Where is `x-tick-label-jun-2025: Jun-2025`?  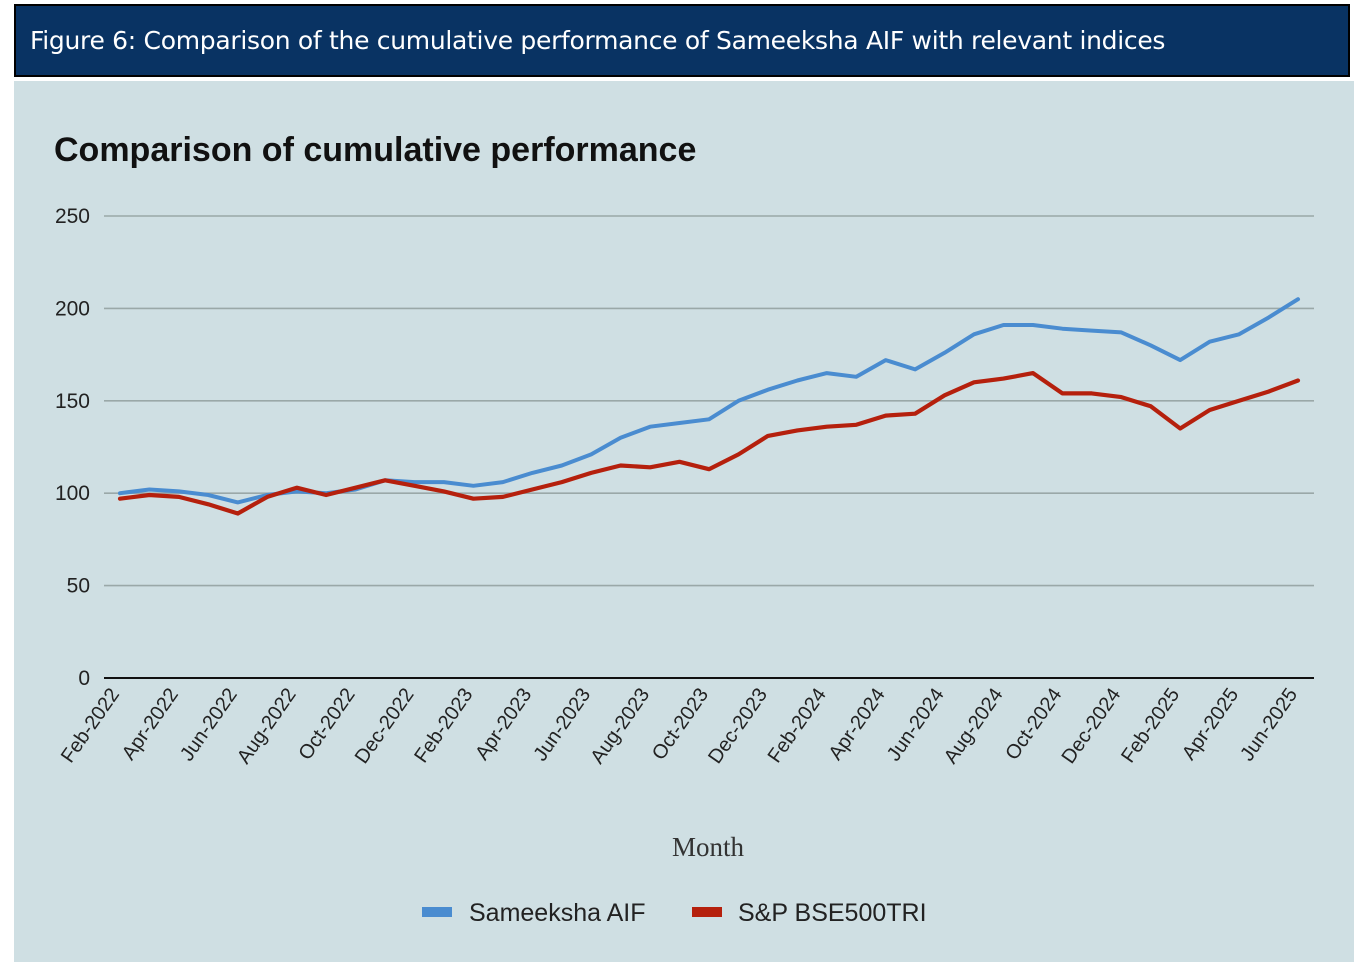
x-tick-label-jun-2025: Jun-2025 is located at coordinates (1269, 724).